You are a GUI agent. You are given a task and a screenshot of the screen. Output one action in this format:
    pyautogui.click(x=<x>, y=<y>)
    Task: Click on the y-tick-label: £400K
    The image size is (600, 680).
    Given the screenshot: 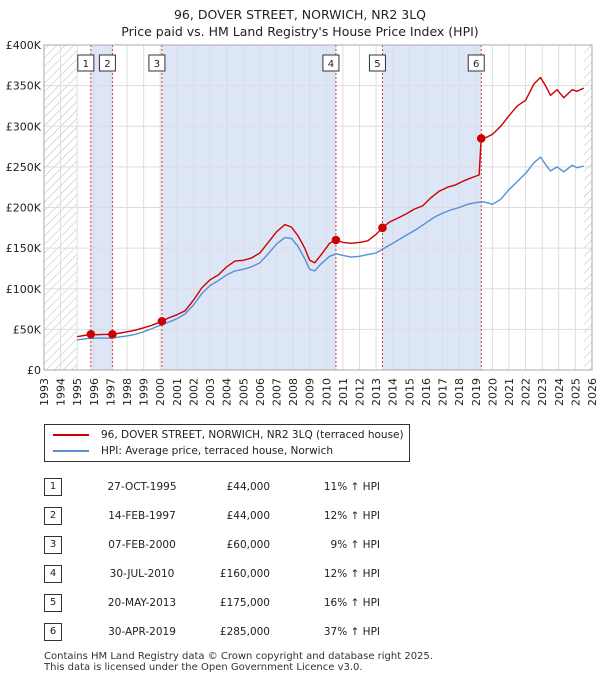 What is the action you would take?
    pyautogui.click(x=24, y=45)
    